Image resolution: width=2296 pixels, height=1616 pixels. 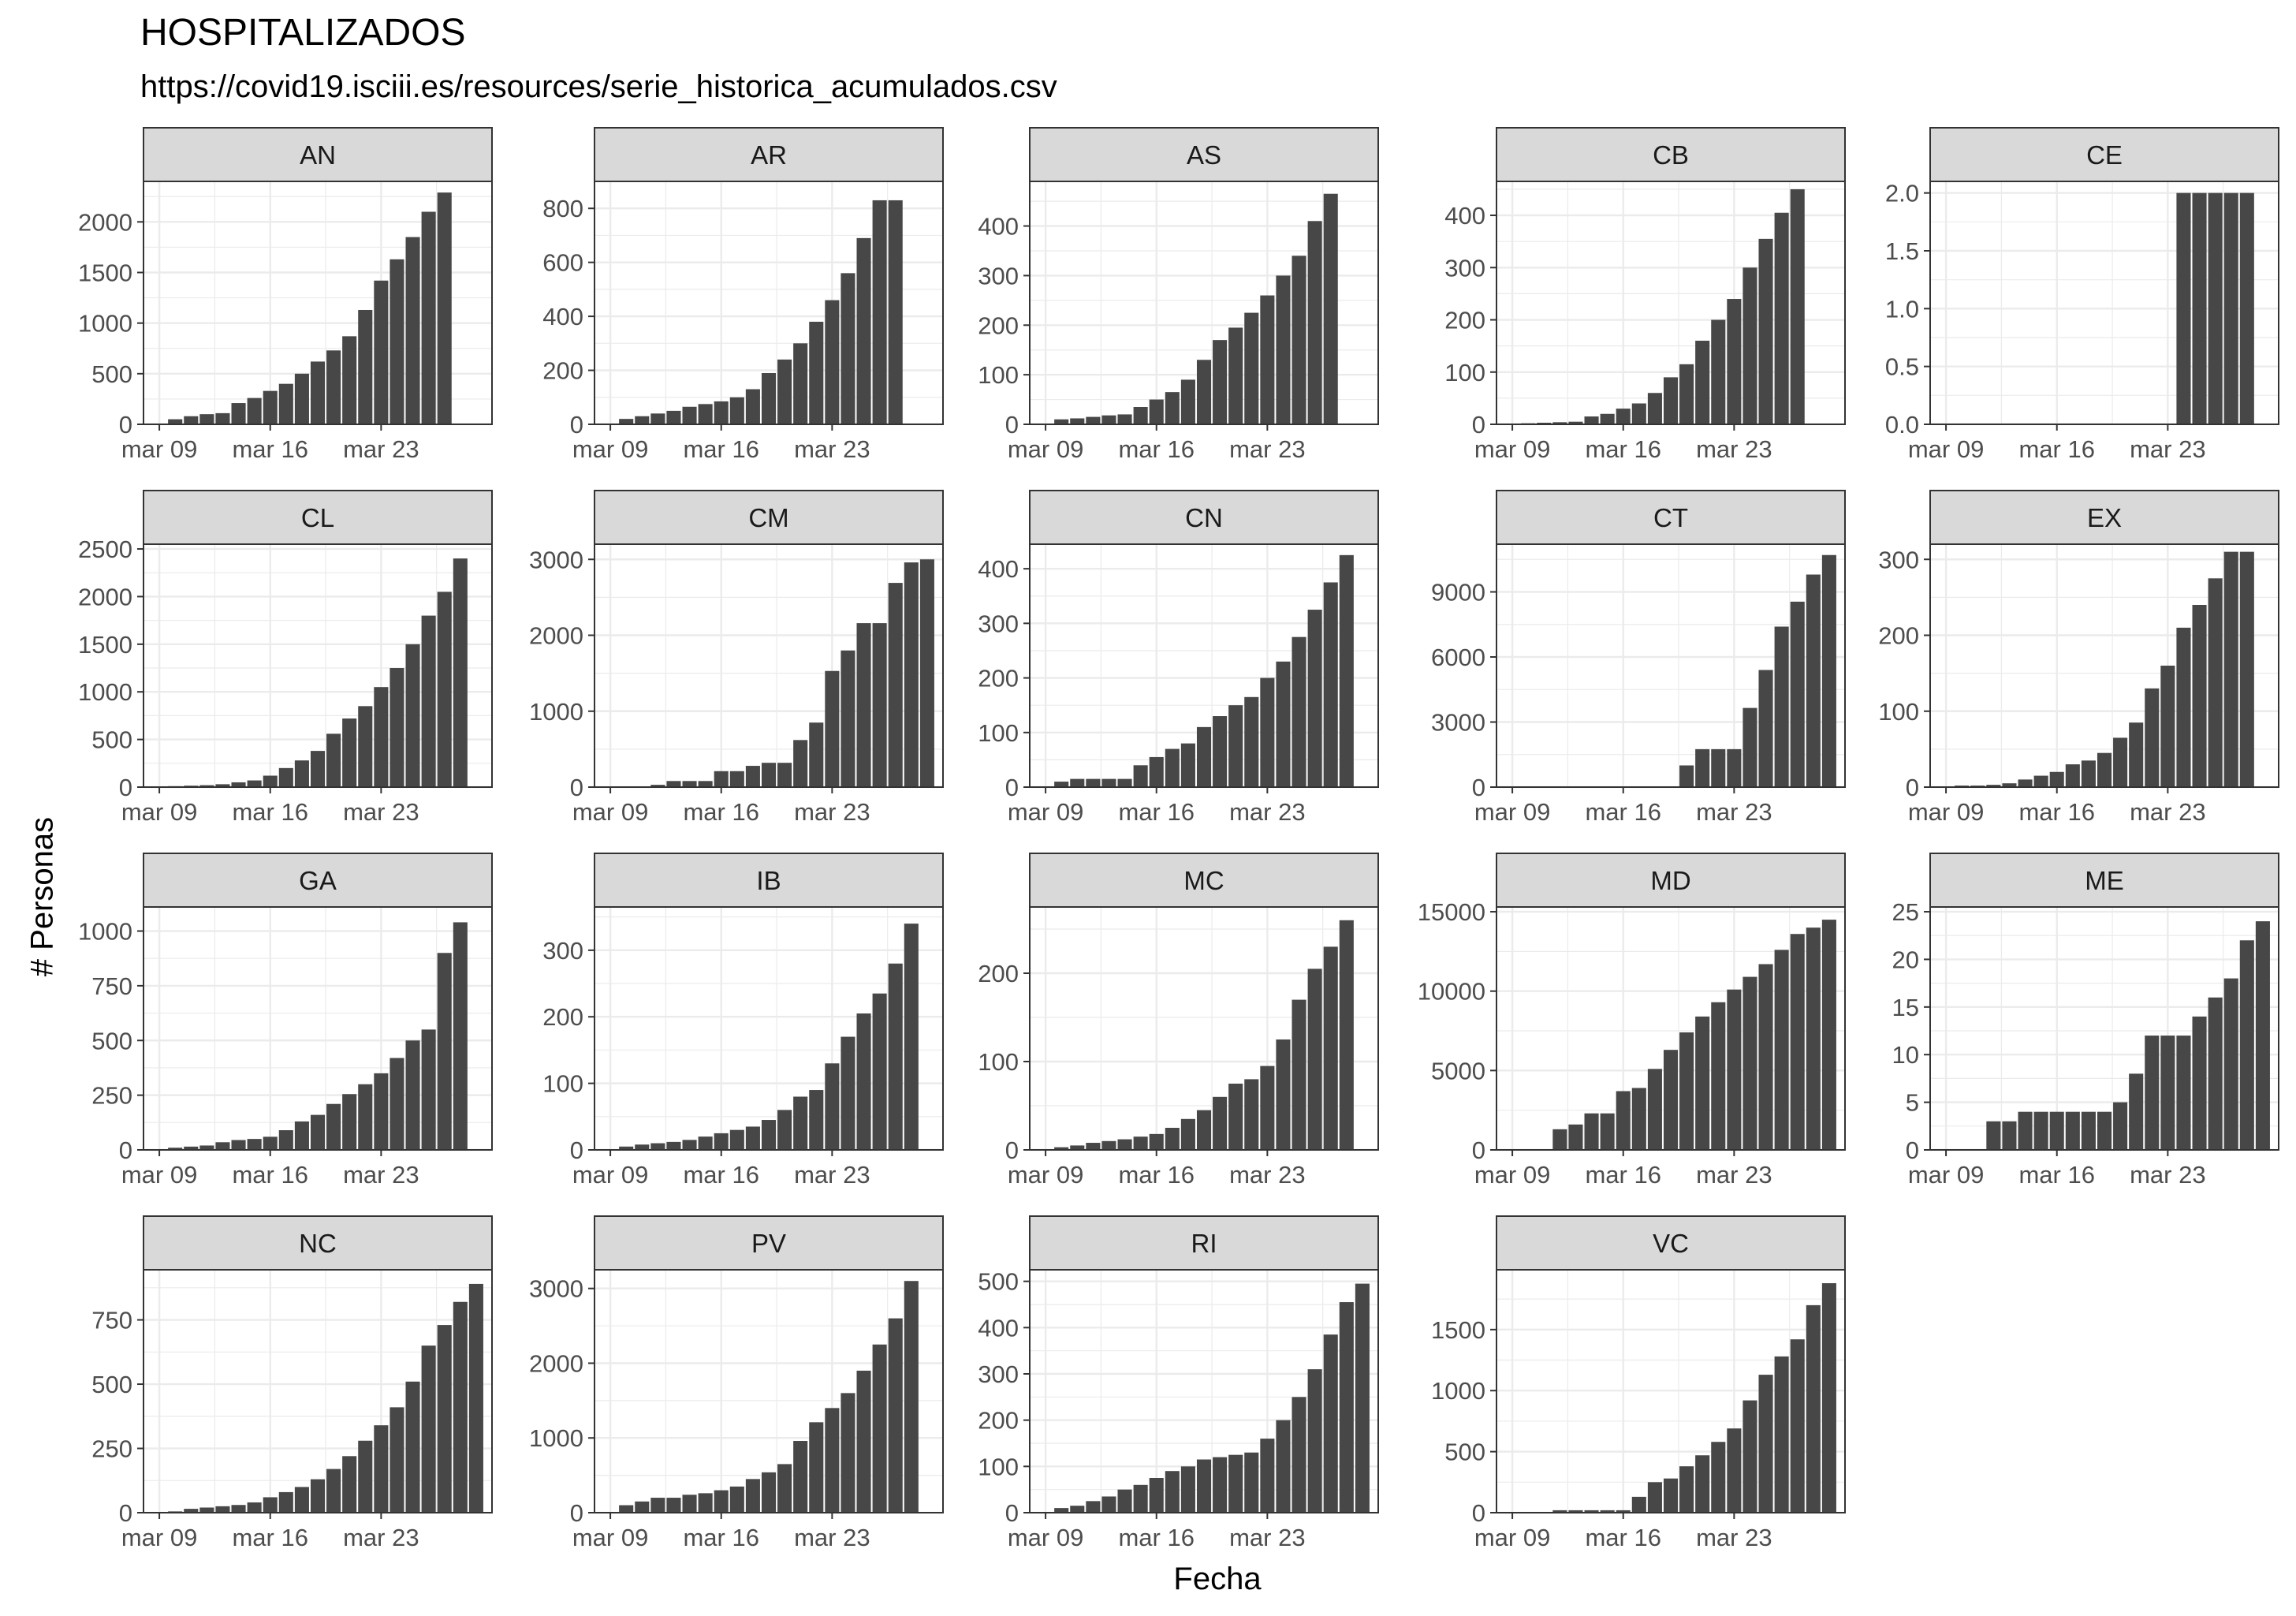 What do you see at coordinates (318, 880) in the screenshot?
I see `facet-strip-label: GA` at bounding box center [318, 880].